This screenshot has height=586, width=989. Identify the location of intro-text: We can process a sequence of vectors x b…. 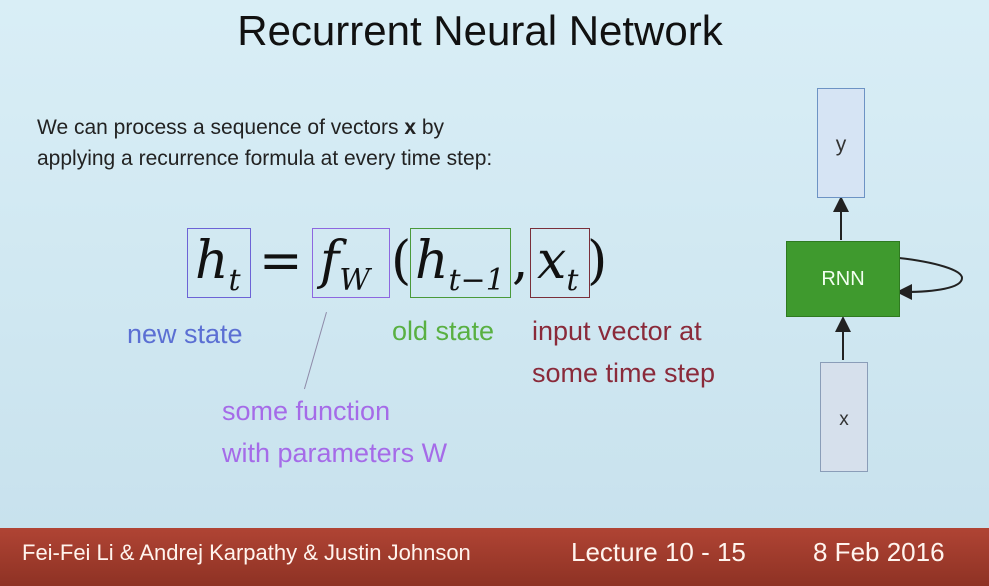
(317, 143).